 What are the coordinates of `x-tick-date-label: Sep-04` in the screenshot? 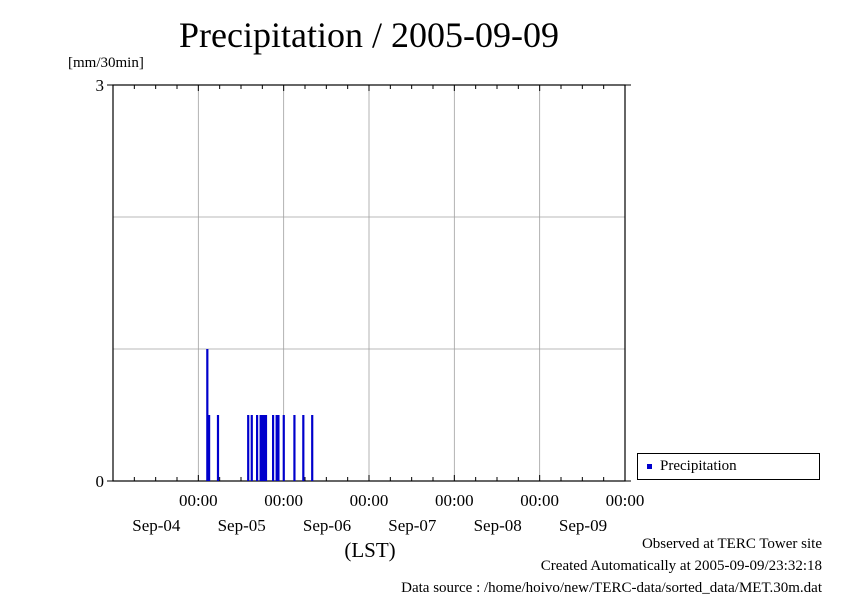 It's located at (156, 525).